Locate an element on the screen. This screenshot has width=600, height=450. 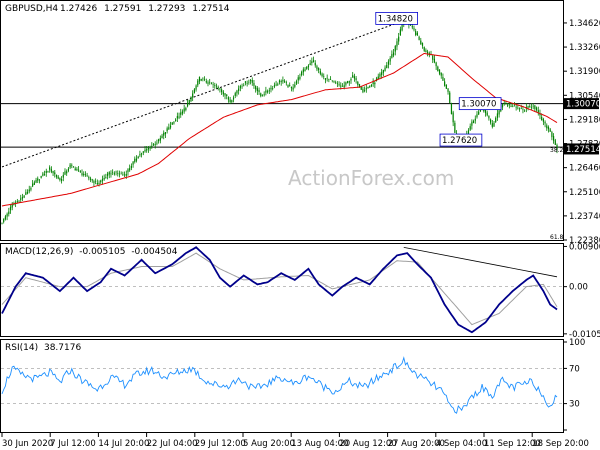
x-tick-label: 22 Jul 04:00 is located at coordinates (172, 444).